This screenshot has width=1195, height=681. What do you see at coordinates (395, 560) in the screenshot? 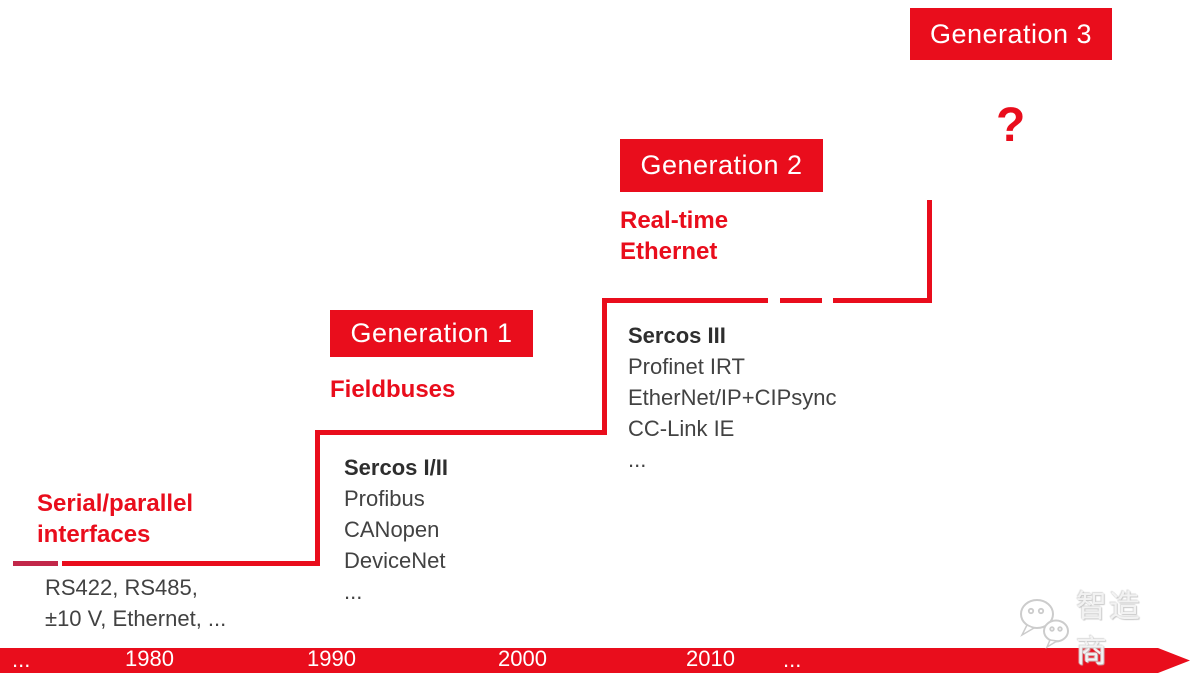
I see `protocol-item: DeviceNet` at bounding box center [395, 560].